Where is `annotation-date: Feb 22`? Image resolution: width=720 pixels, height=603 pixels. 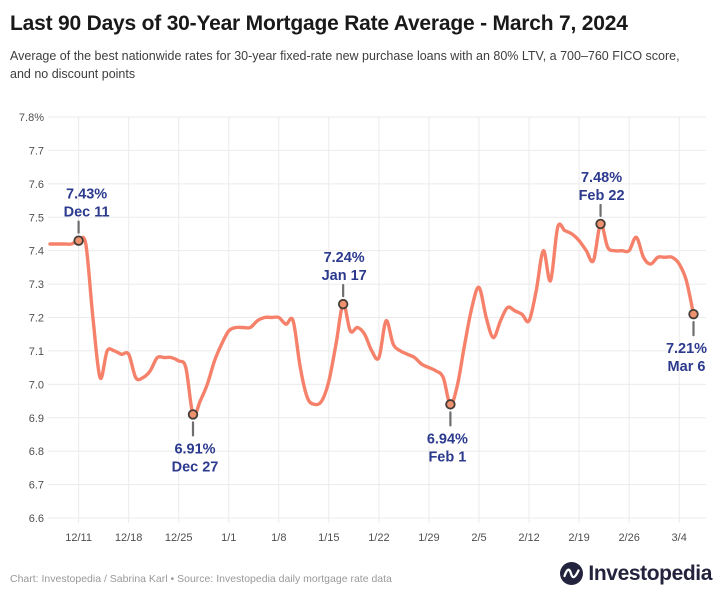 annotation-date: Feb 22 is located at coordinates (602, 196).